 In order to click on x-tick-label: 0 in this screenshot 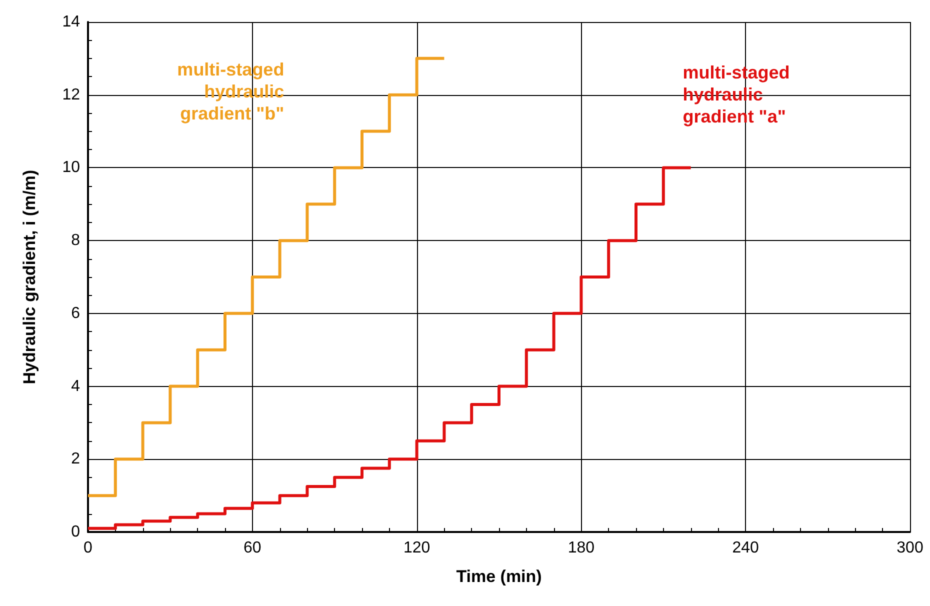, I will do `click(88, 548)`.